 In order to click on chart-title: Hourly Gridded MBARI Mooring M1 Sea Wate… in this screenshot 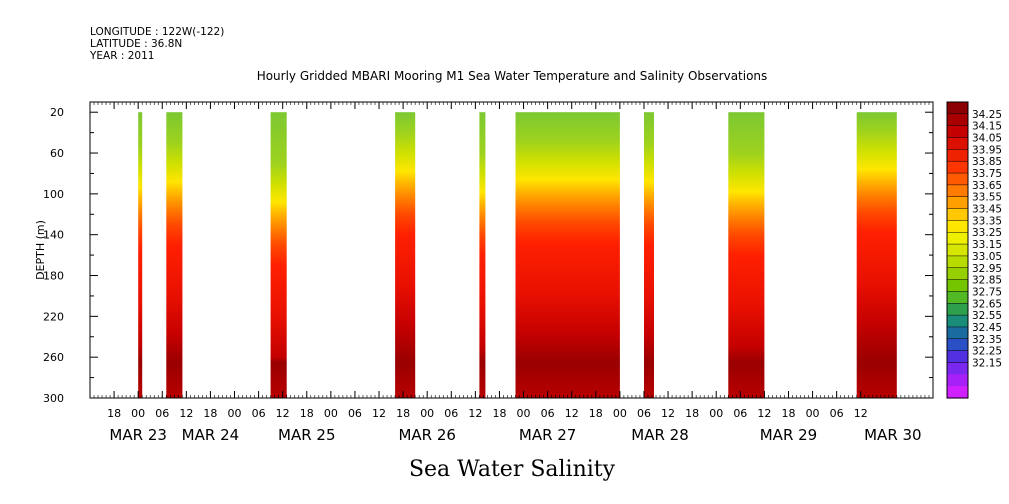, I will do `click(512, 76)`.